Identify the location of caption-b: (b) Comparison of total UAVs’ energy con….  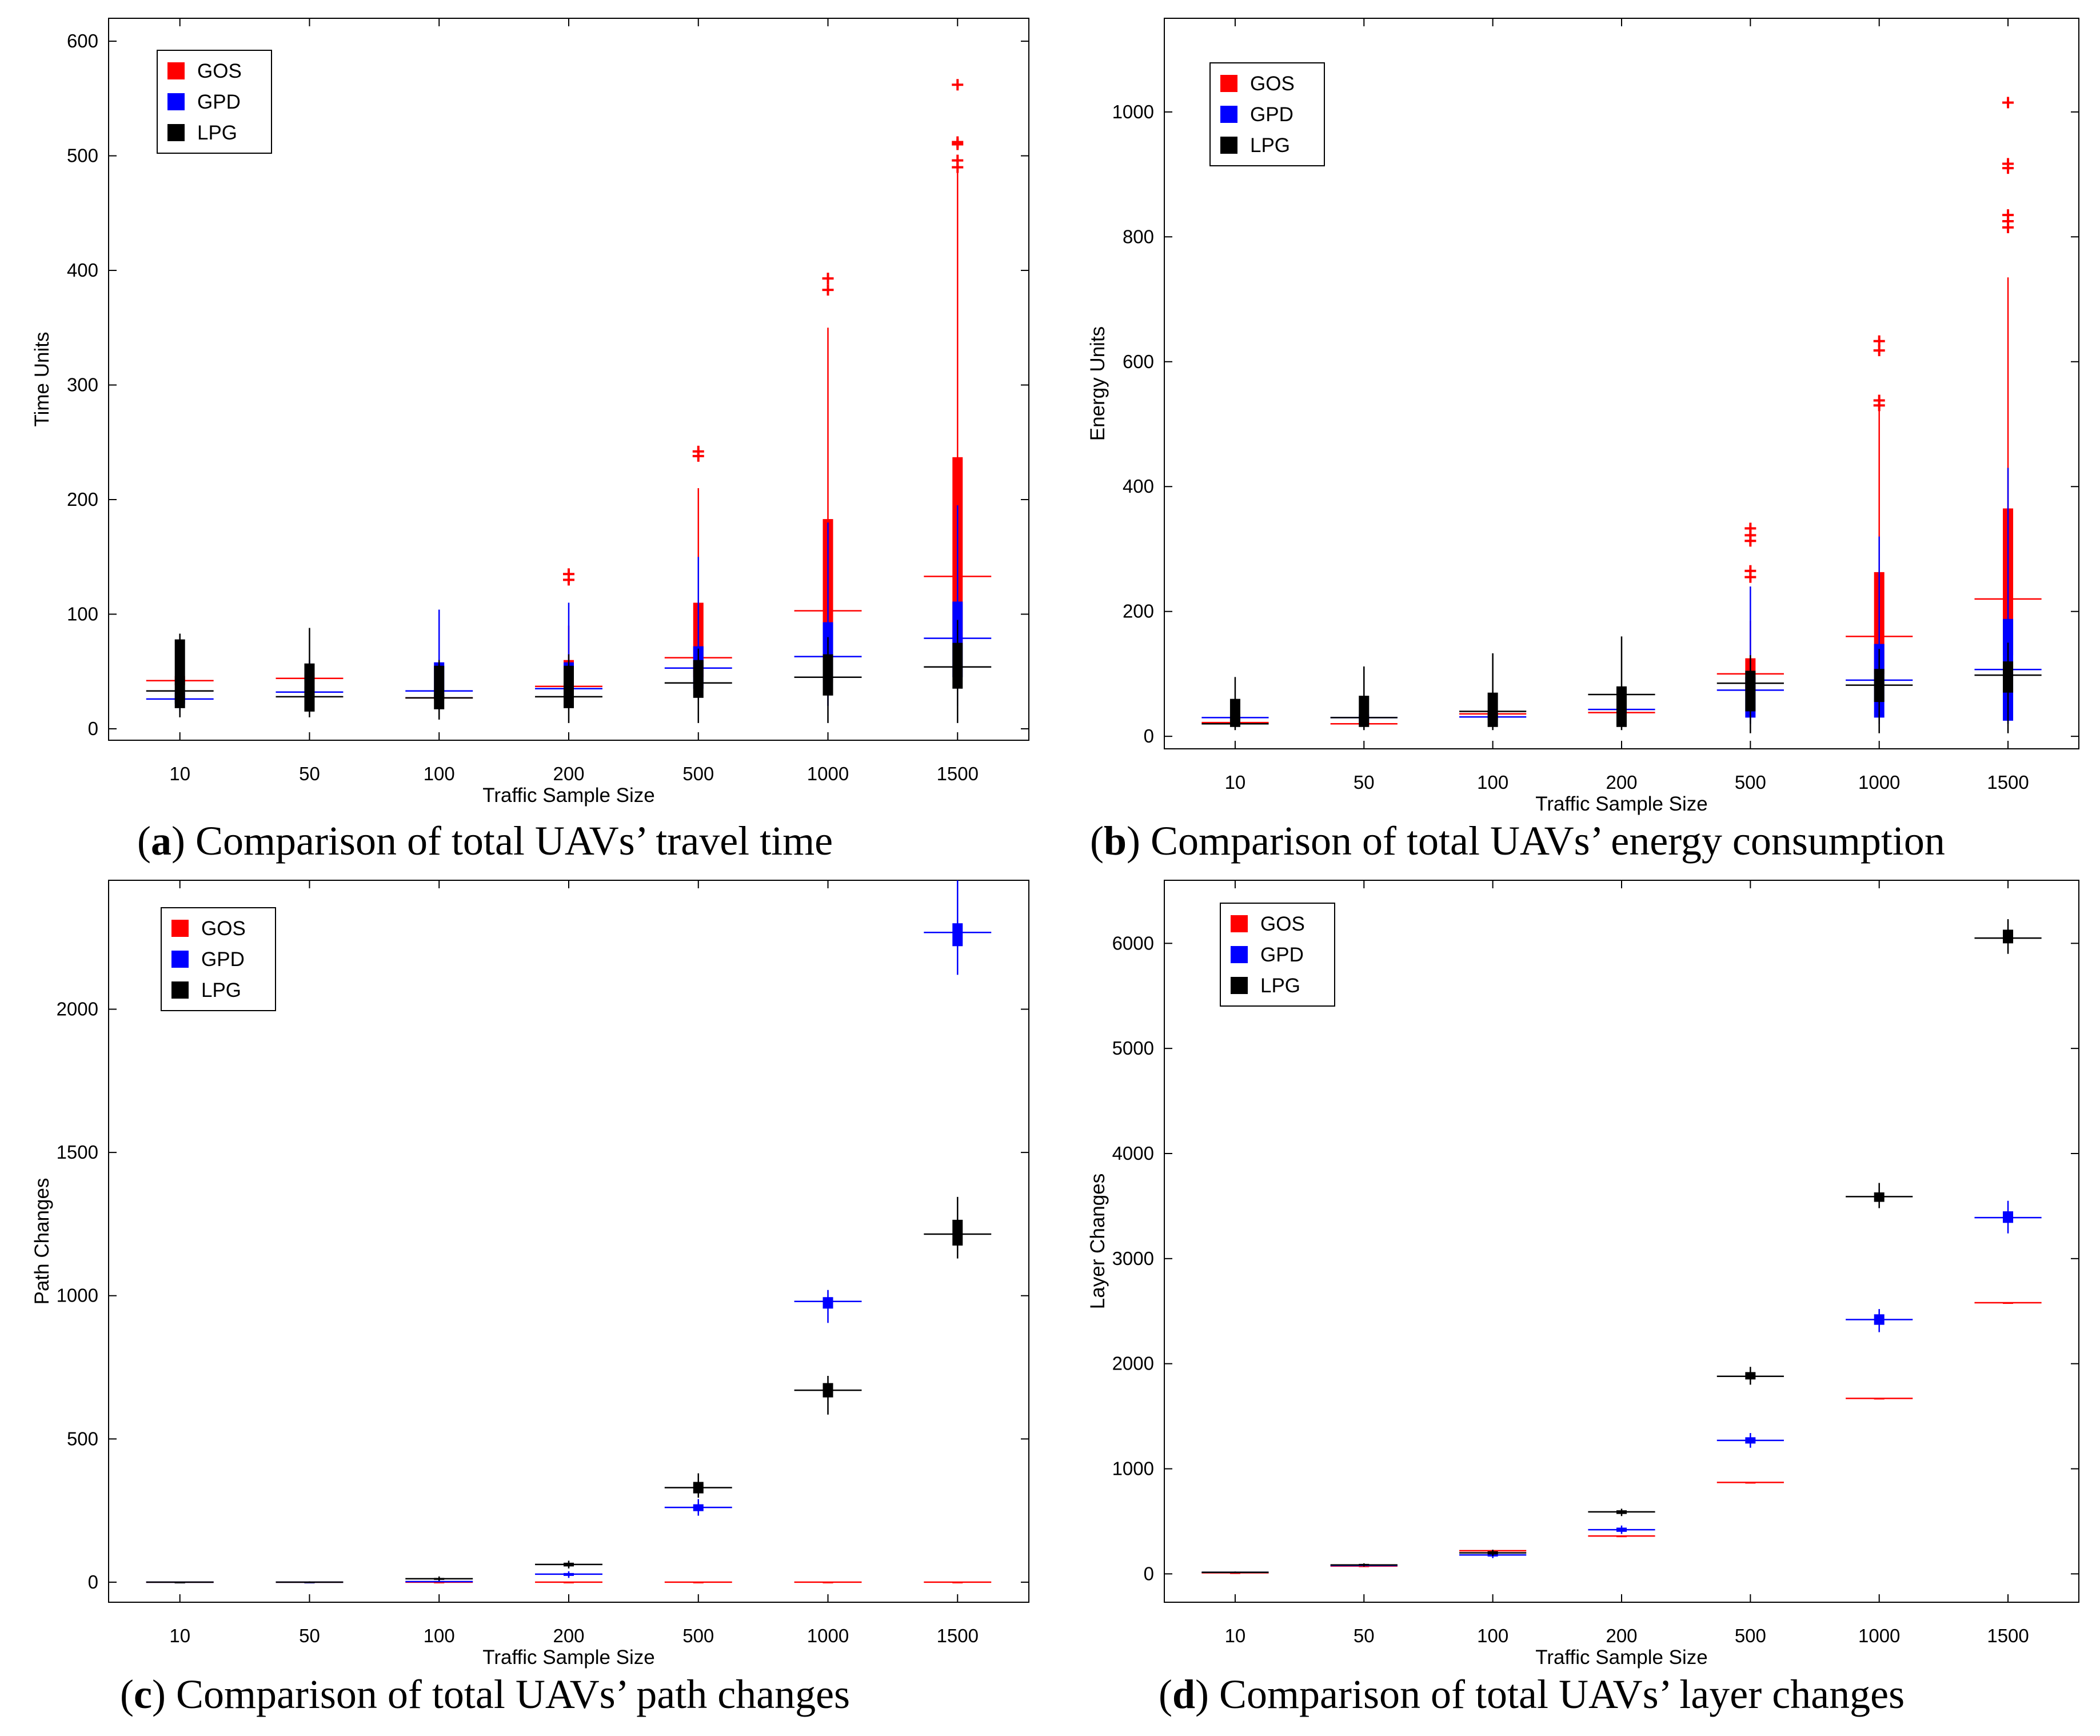
(1517, 841).